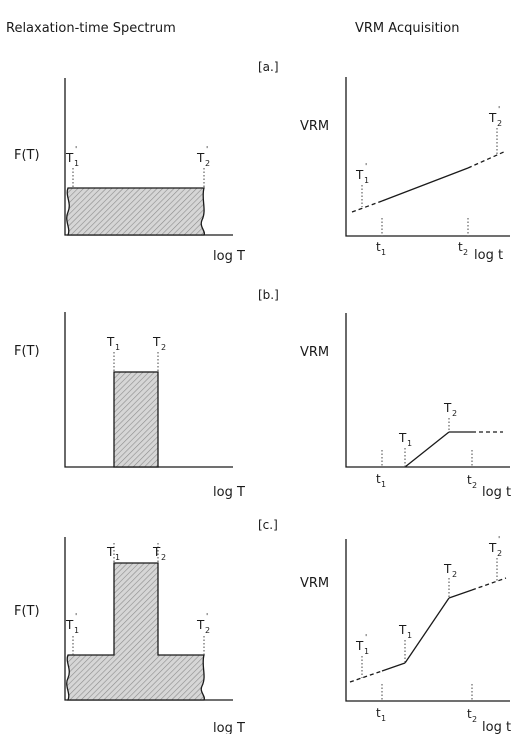  Describe the element at coordinates (136, 419) in the screenshot. I see `panel-b-spectrum-band` at that location.